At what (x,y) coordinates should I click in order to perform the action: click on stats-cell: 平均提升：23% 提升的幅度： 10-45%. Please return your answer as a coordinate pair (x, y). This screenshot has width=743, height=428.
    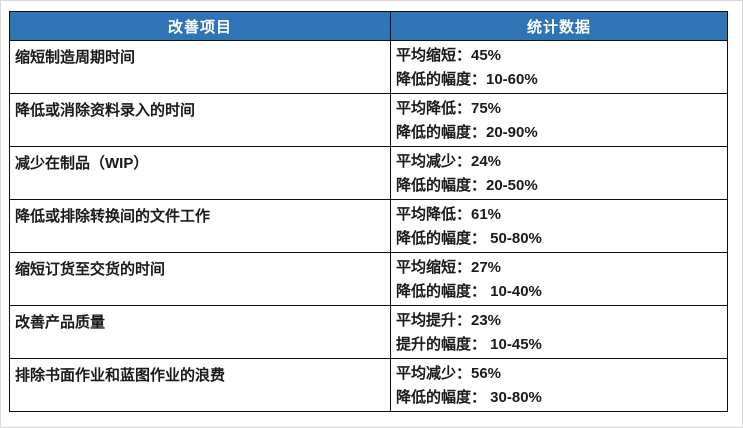
    Looking at the image, I should click on (559, 332).